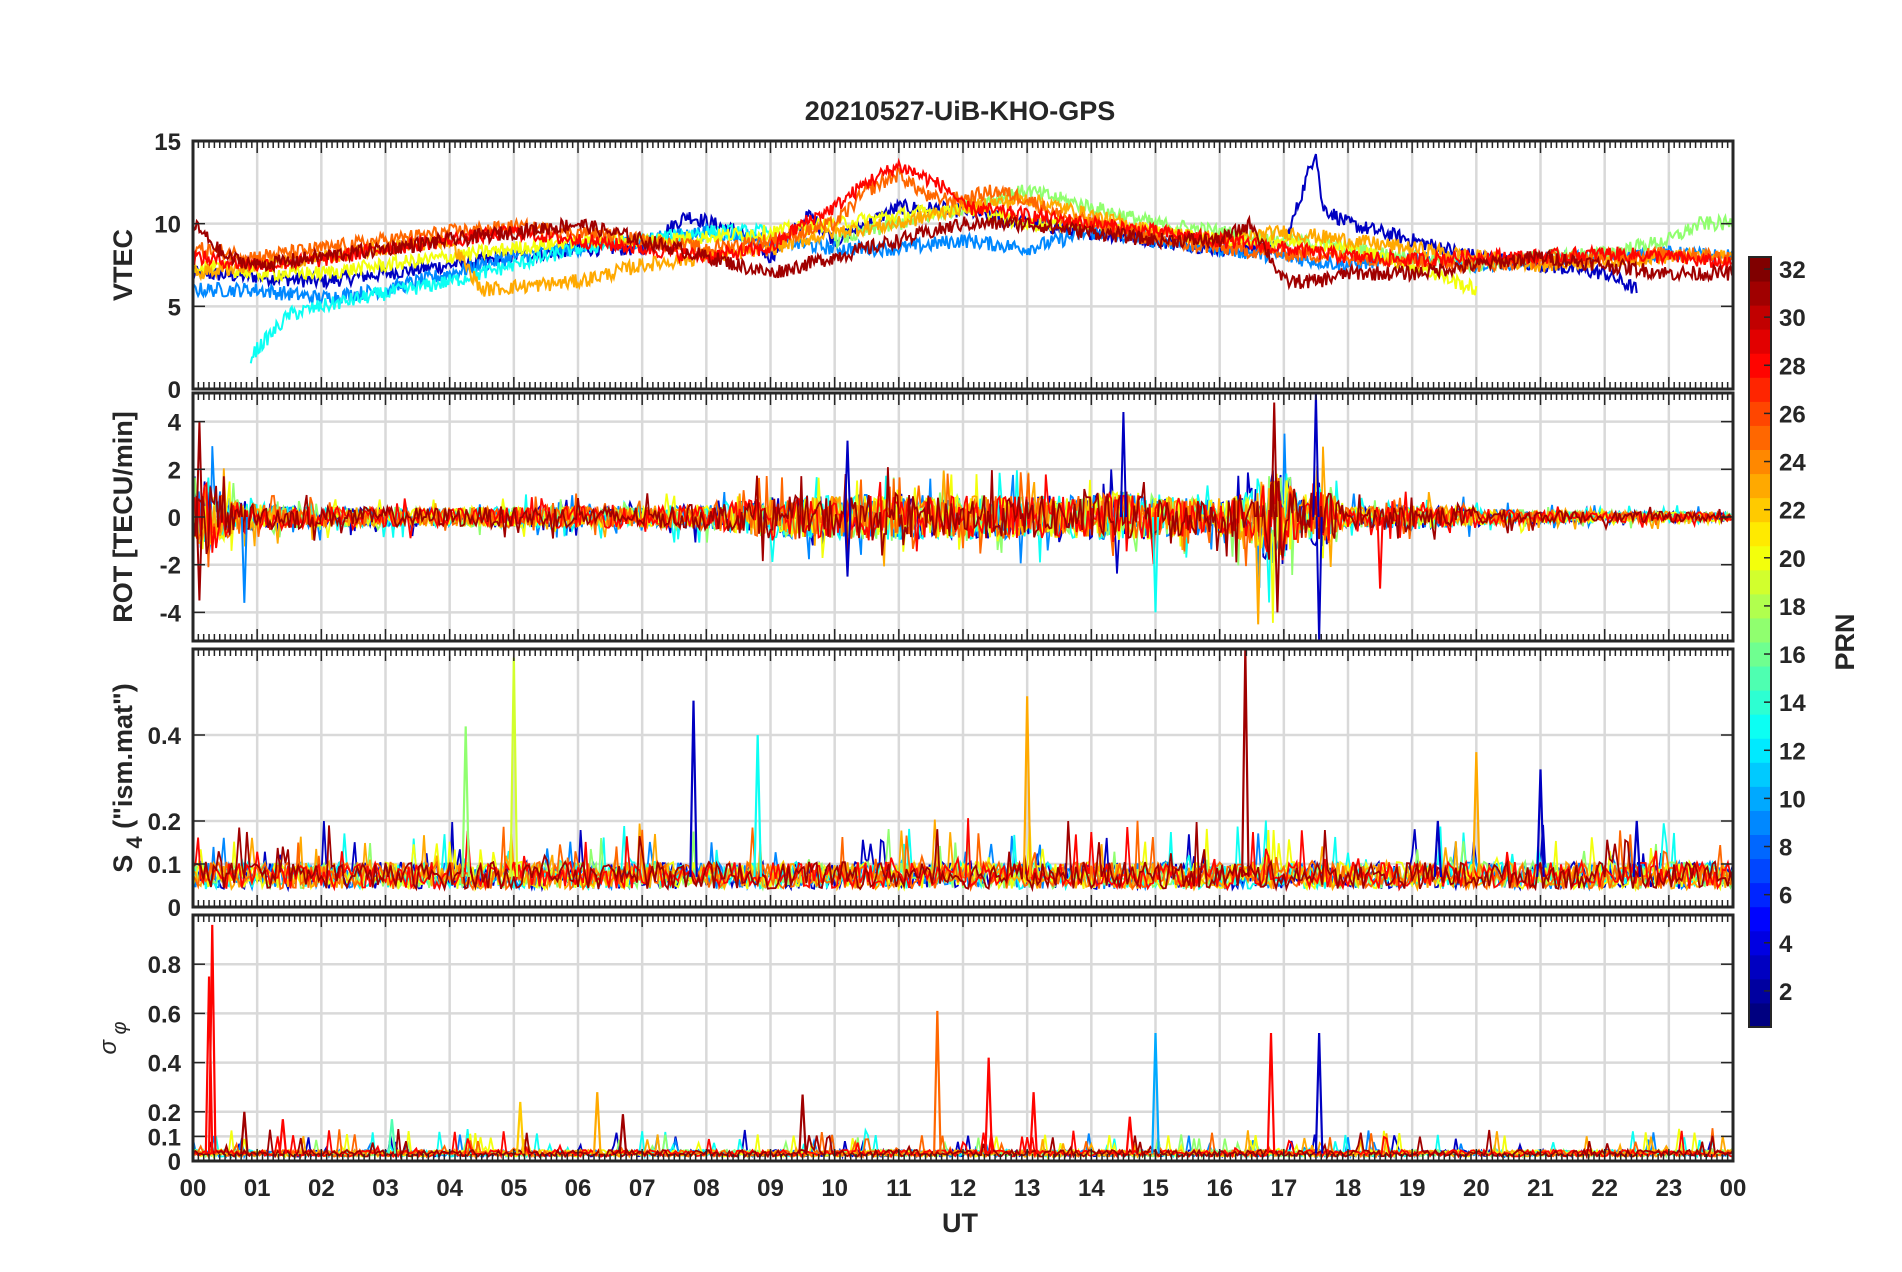  I want to click on y-tick-label: -4, so click(171, 613).